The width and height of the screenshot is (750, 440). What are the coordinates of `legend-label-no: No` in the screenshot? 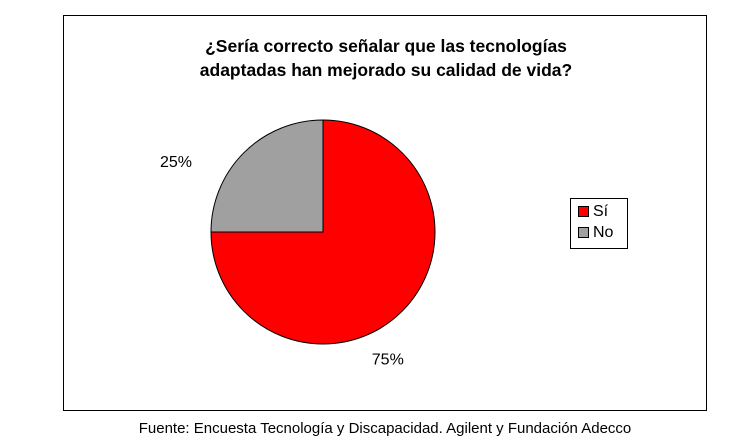 It's located at (603, 232).